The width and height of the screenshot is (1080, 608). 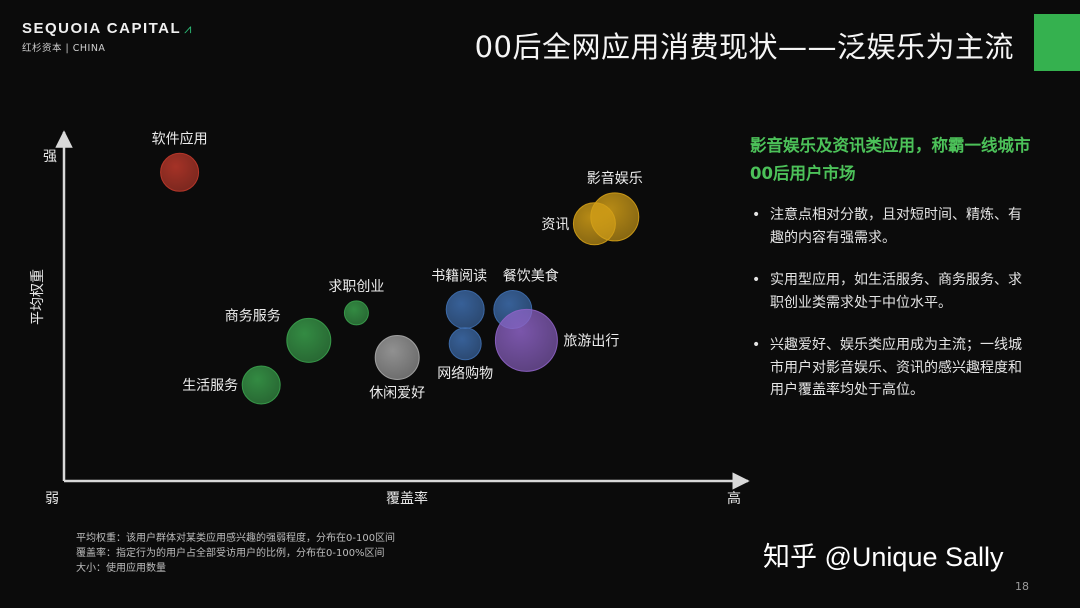 I want to click on y-high-label: 强, so click(x=50, y=157).